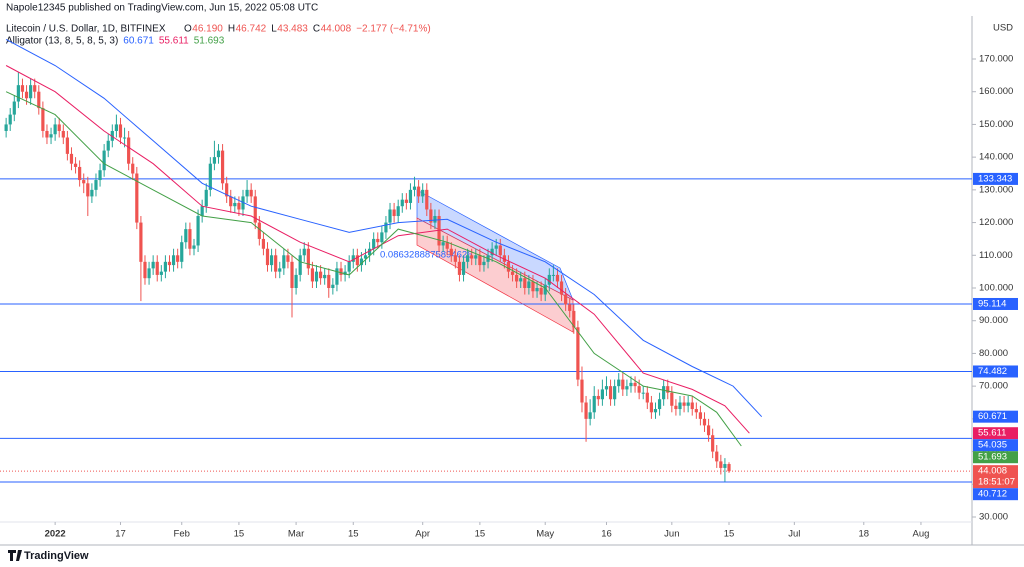  Describe the element at coordinates (1003, 28) in the screenshot. I see `currency: USD` at that location.